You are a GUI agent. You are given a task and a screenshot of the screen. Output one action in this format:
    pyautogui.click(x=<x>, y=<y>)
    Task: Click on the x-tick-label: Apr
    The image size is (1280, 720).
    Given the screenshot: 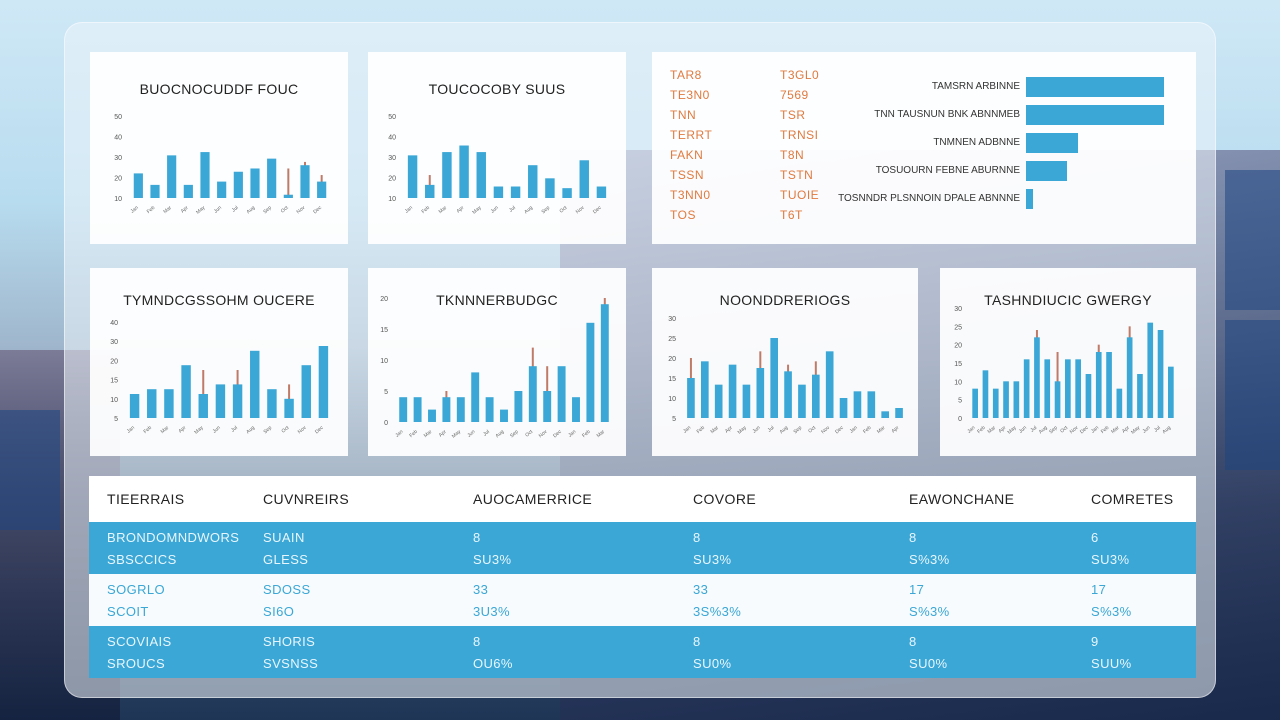 What is the action you would take?
    pyautogui.click(x=729, y=430)
    